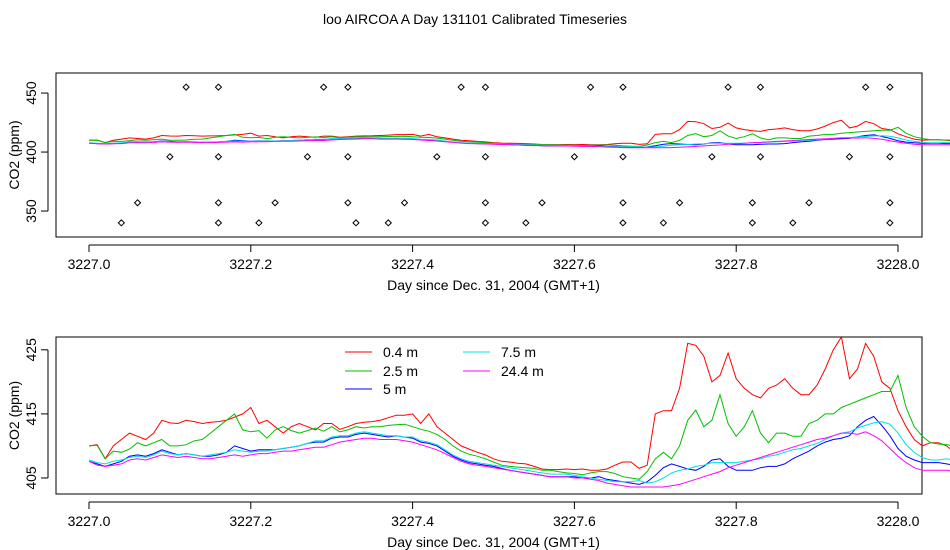  What do you see at coordinates (14, 154) in the screenshot?
I see `y-axis-label-top: CO2 (ppm)` at bounding box center [14, 154].